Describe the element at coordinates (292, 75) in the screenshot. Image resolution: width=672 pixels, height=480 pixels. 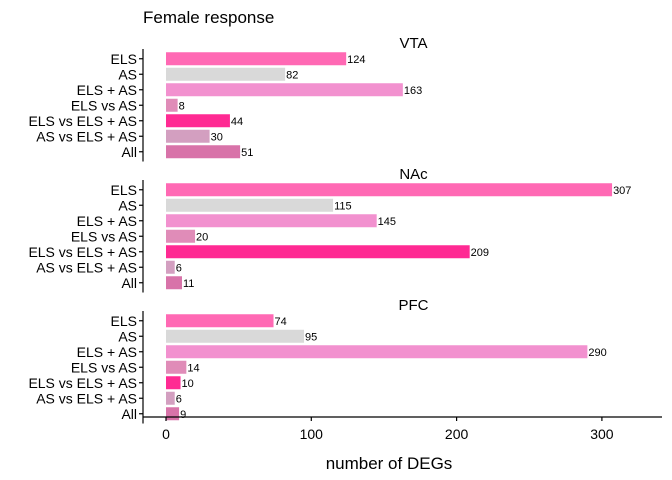
I see `value-label-vta-as: 82` at that location.